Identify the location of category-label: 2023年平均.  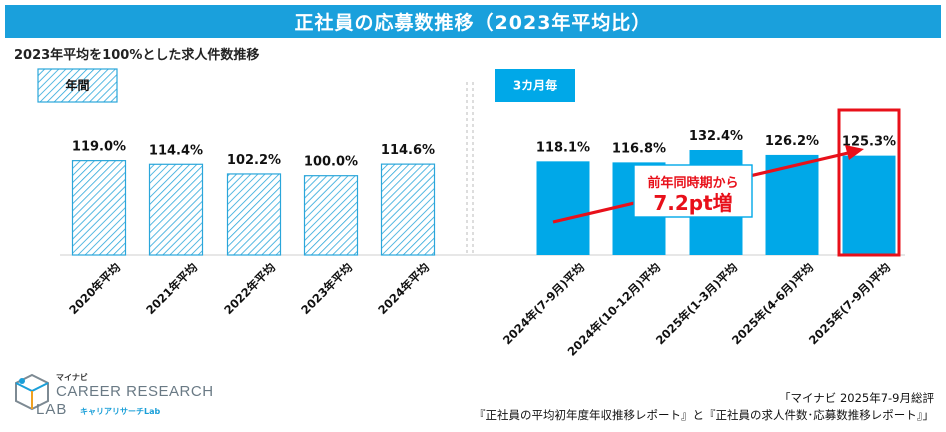
(326, 288).